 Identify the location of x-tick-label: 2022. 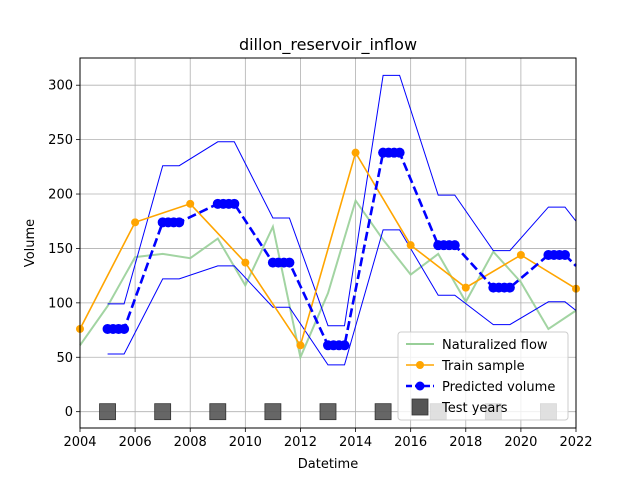
(575, 442).